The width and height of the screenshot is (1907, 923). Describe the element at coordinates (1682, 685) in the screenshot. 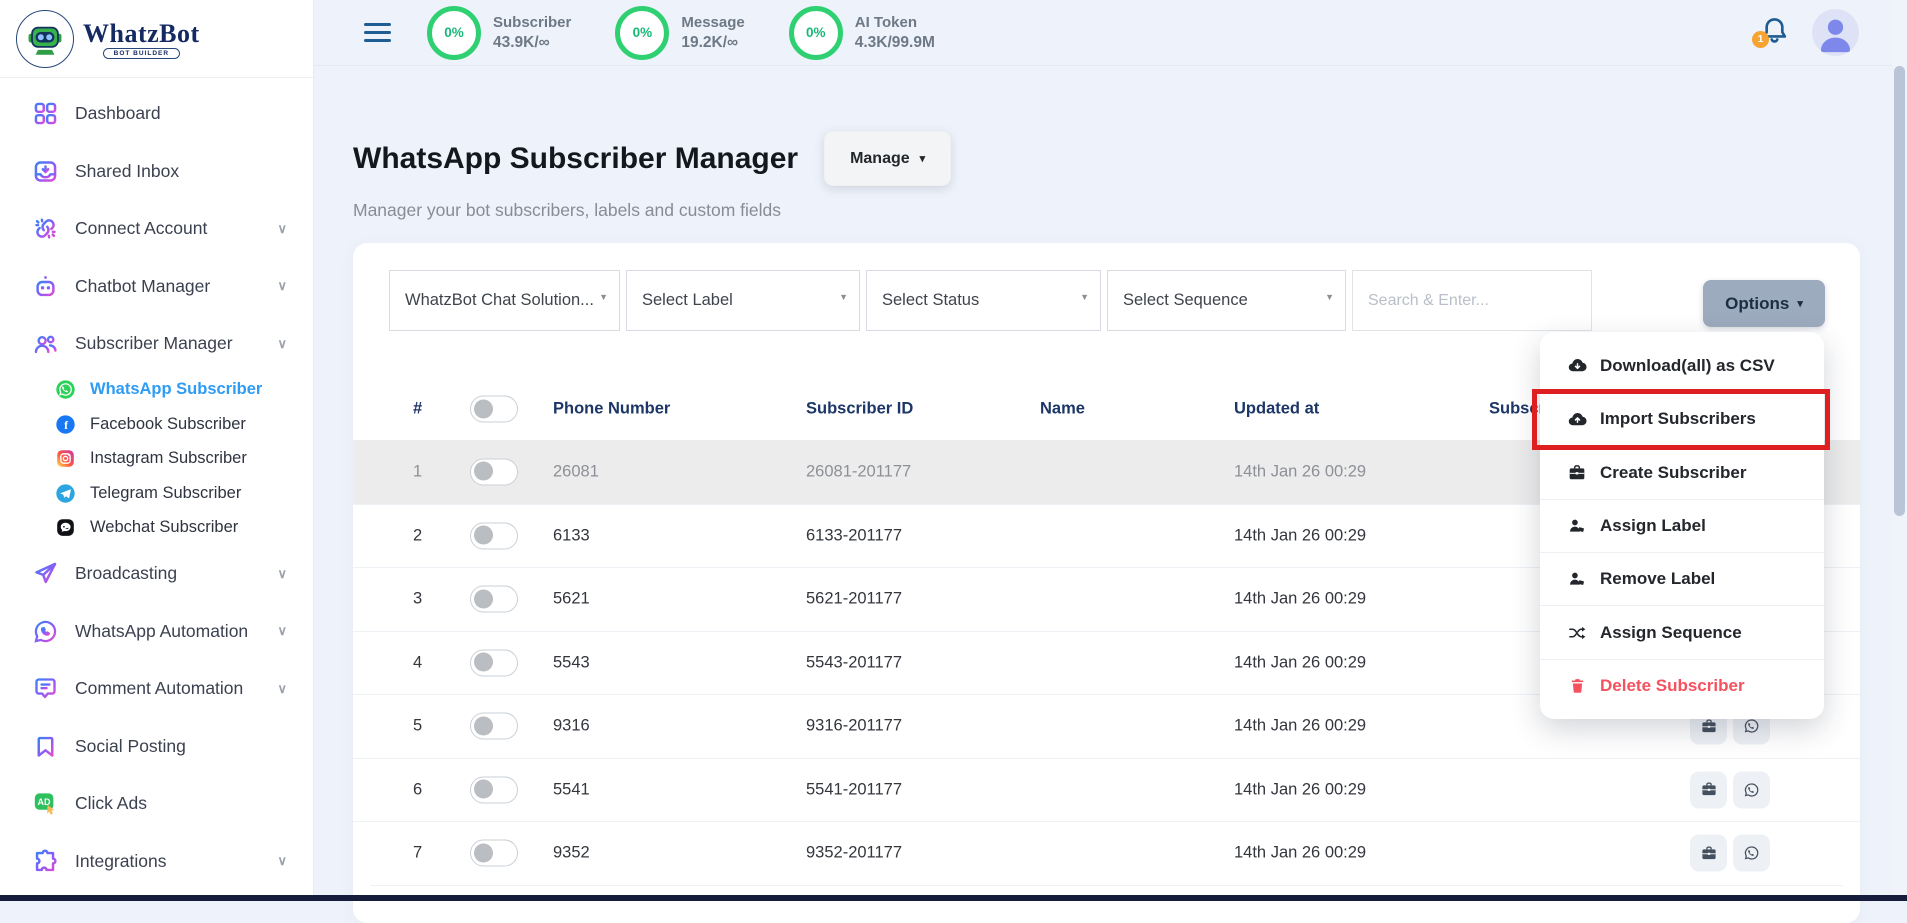

I see `menu-item-delete-subscriber: Delete Subscriber` at that location.